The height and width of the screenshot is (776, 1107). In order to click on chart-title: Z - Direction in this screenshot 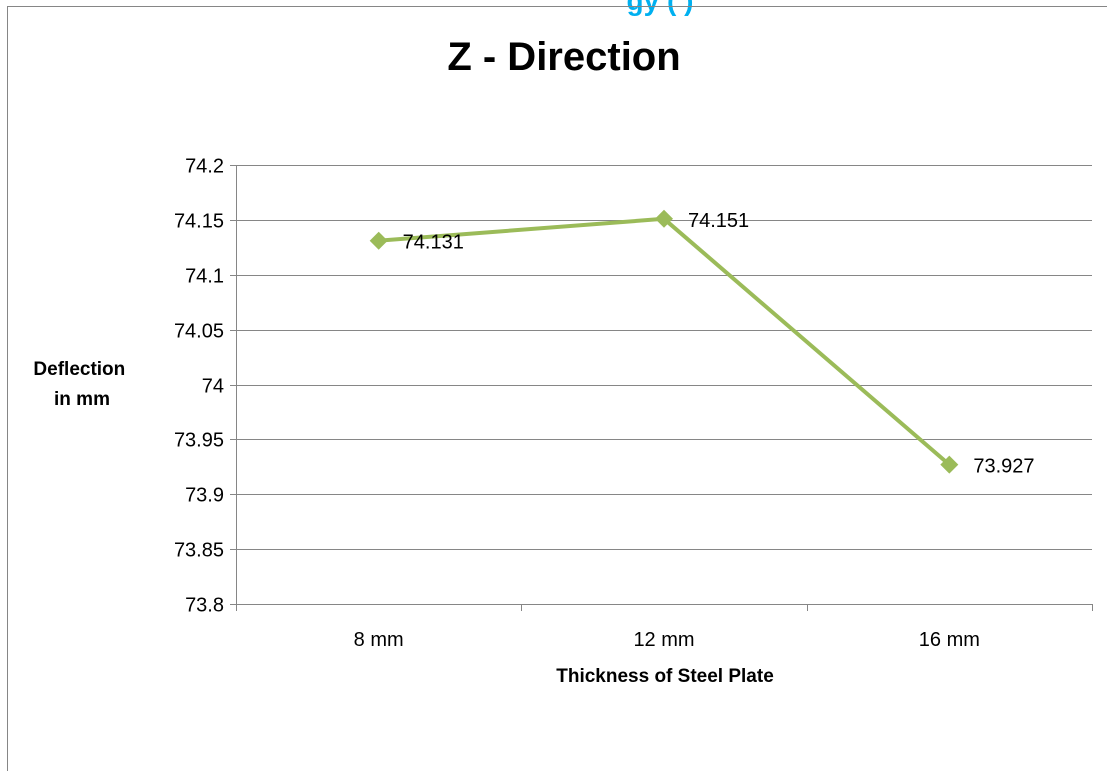, I will do `click(563, 57)`.